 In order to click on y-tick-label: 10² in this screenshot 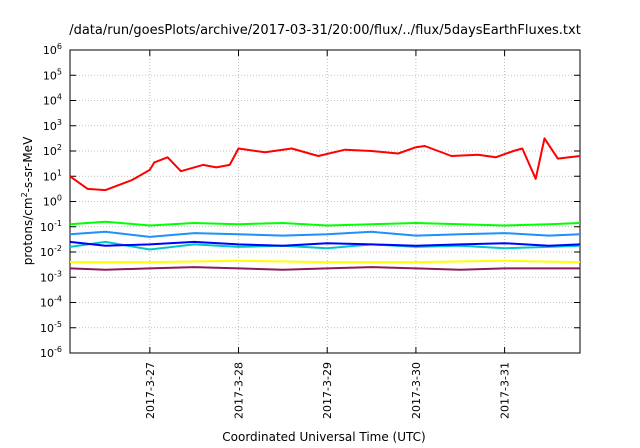, I will do `click(52, 150)`.